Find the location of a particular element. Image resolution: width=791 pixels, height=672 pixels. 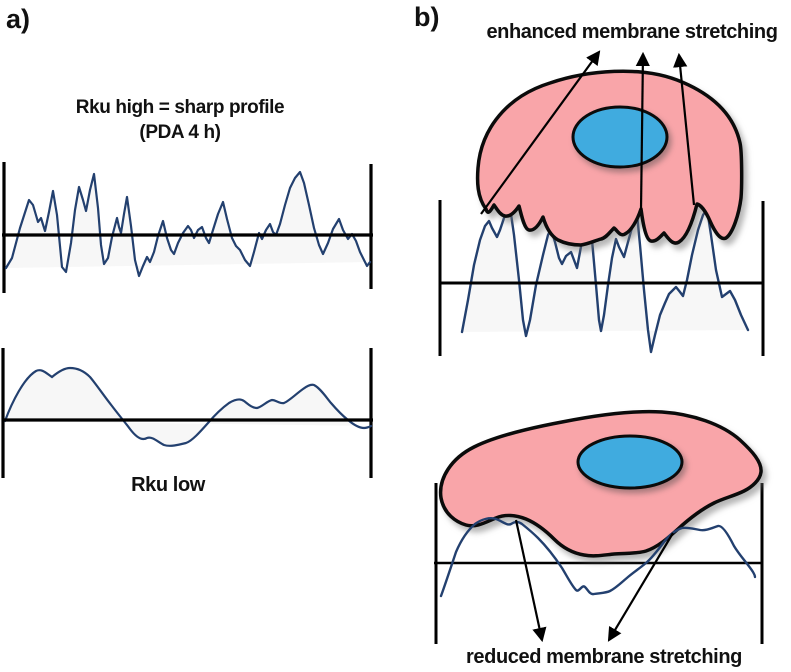

panel-a-sharp-profile is located at coordinates (187, 227).